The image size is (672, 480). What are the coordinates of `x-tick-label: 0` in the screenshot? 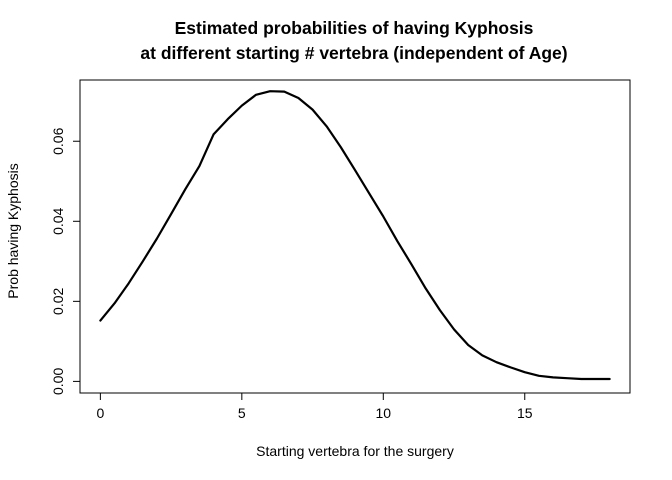 It's located at (100, 413).